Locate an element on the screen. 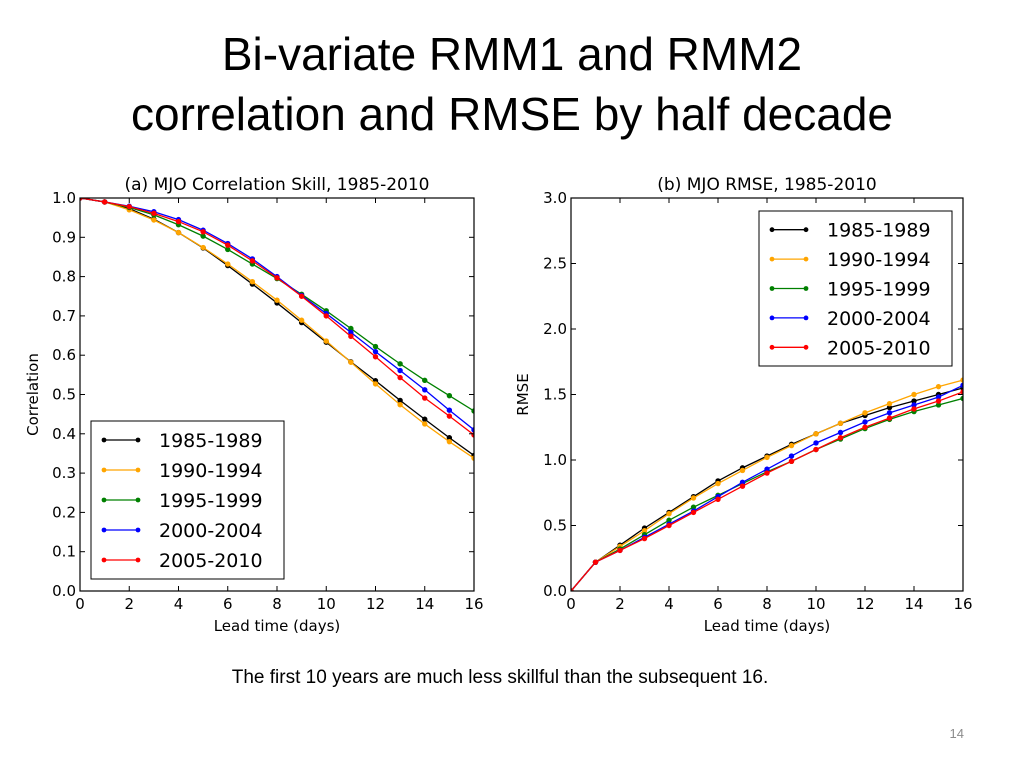 This screenshot has height=768, width=1024. y-tick-label: 0.4 is located at coordinates (64, 434).